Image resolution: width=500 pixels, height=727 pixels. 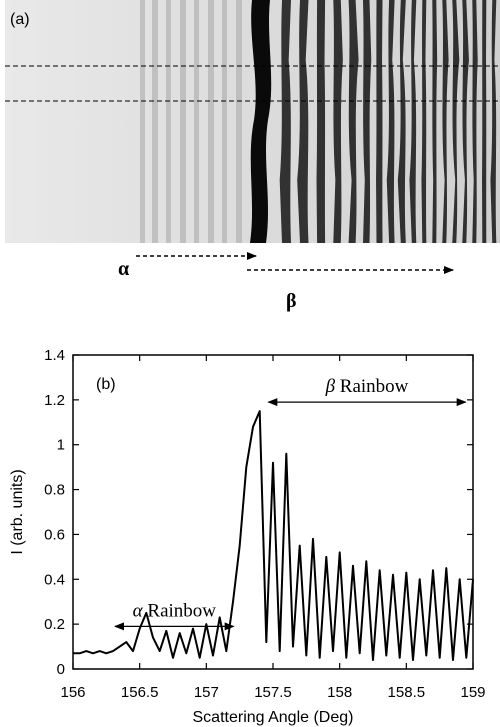 I want to click on x-tick-label: 158, so click(x=339, y=692).